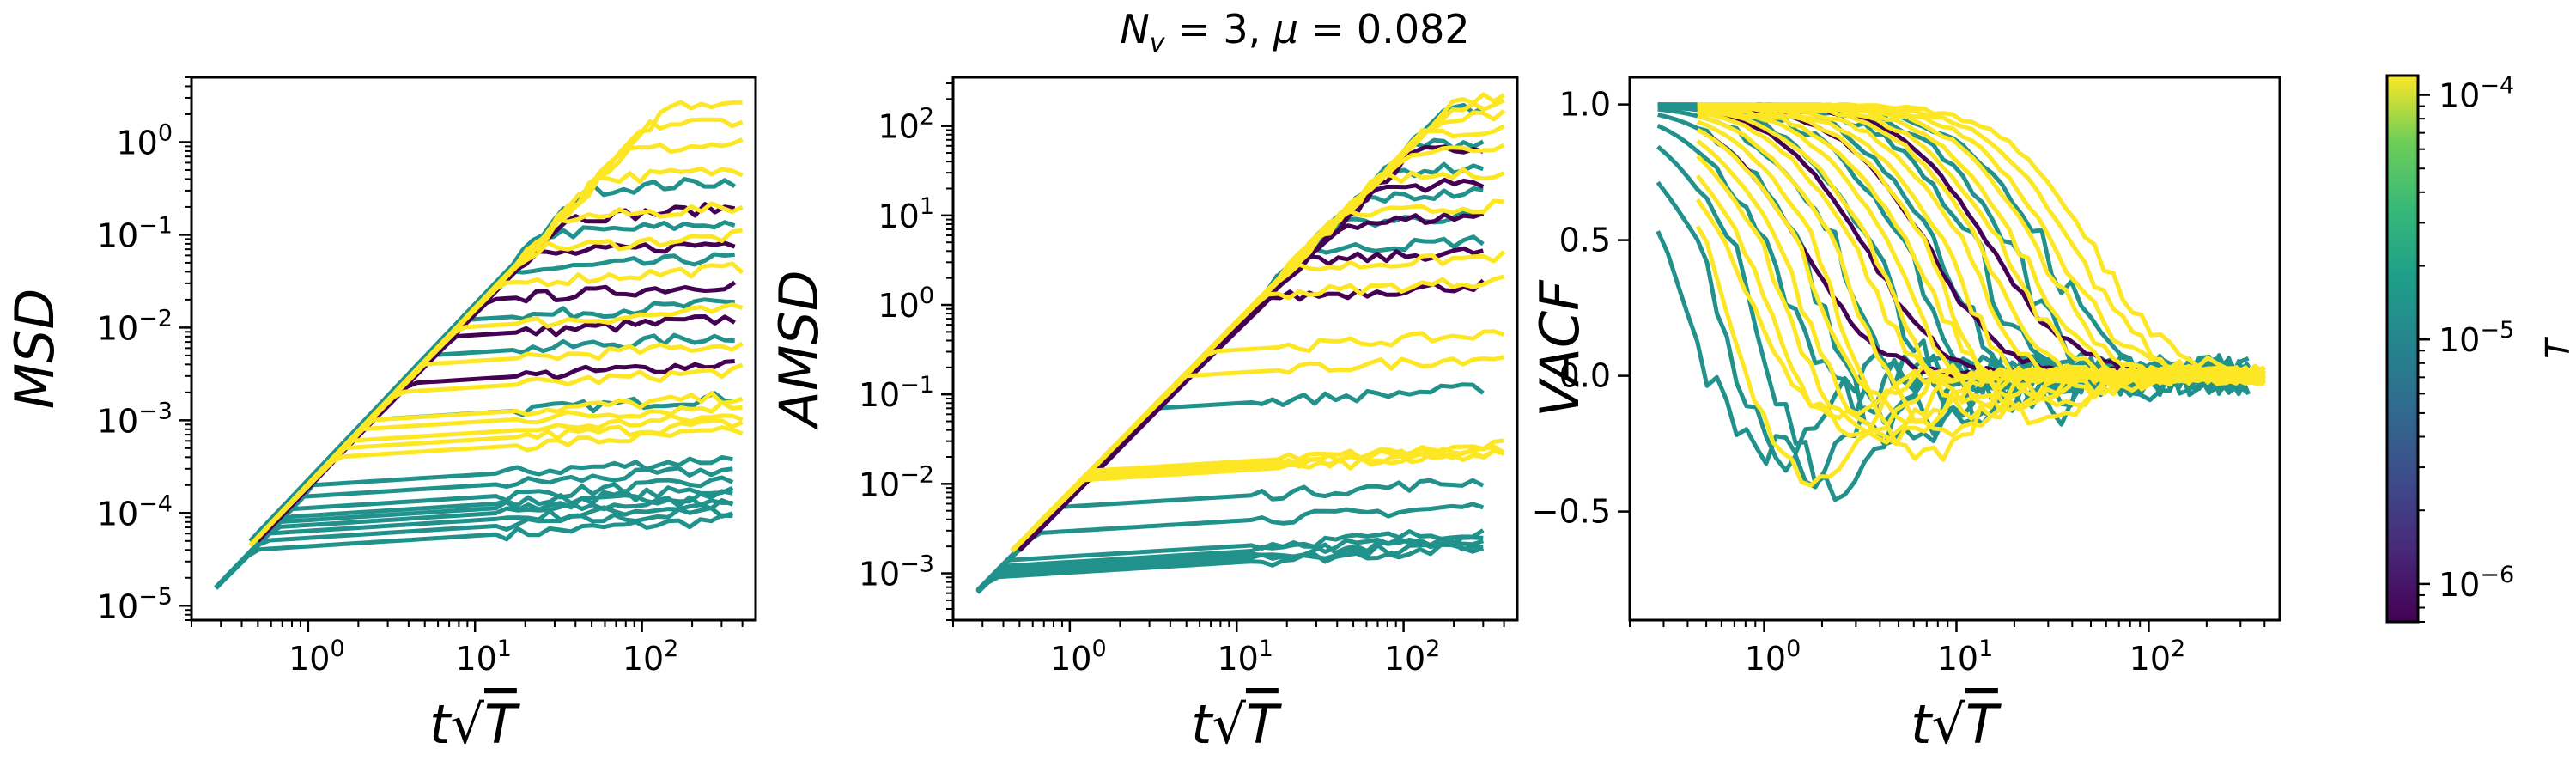 Image resolution: width=2576 pixels, height=773 pixels. I want to click on suptitle: Nv = 3, μ = 0.082, so click(1294, 32).